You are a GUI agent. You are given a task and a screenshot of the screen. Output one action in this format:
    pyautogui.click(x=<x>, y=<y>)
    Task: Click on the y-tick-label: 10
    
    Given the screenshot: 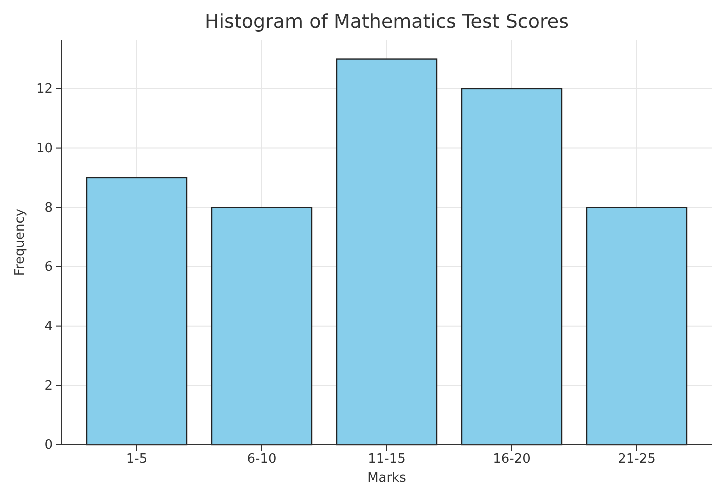 What is the action you would take?
    pyautogui.click(x=44, y=148)
    